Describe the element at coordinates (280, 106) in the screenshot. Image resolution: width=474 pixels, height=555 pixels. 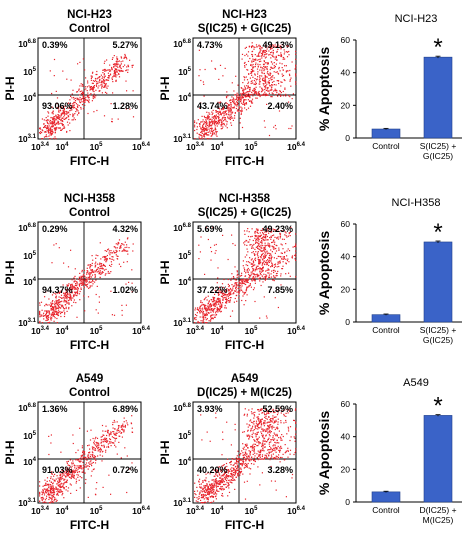
I see `quadrant-lr-value: 2.40%` at that location.